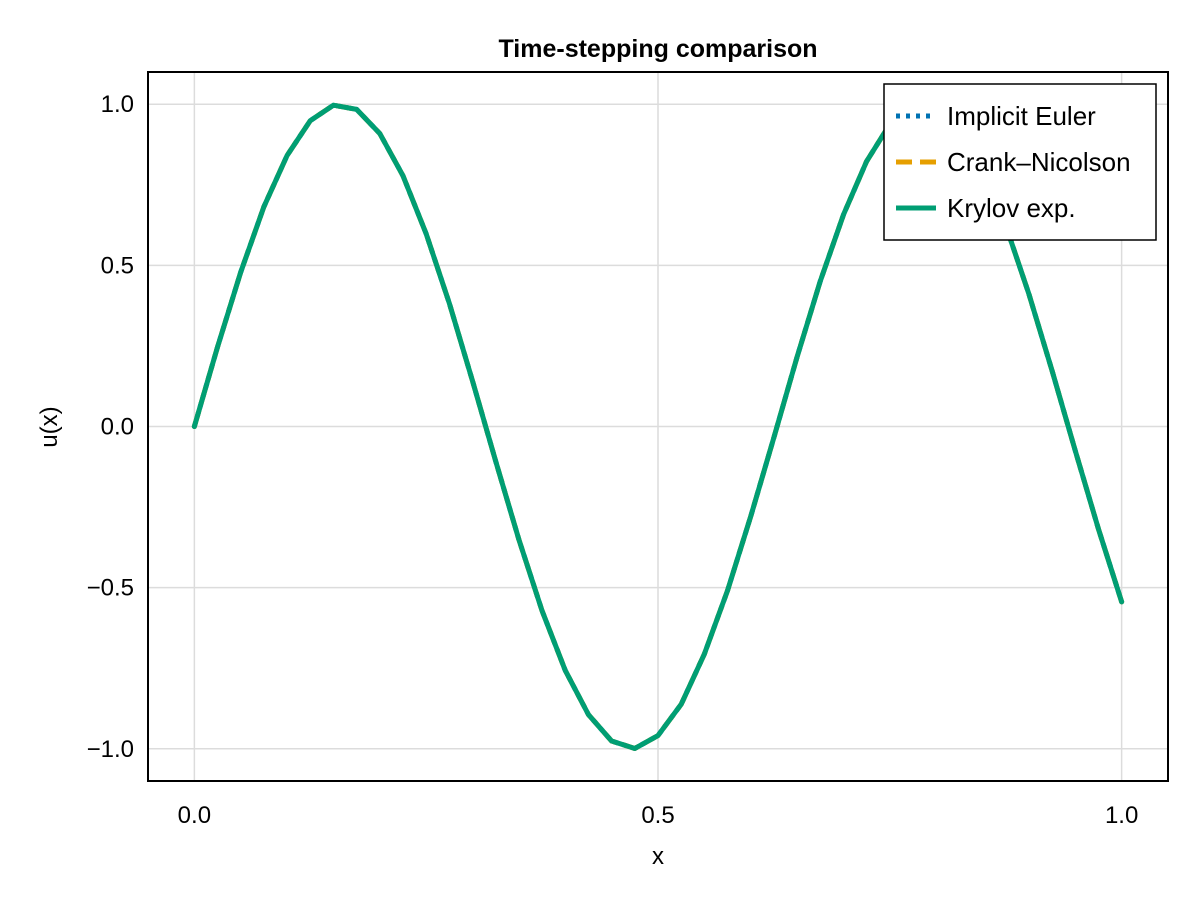 The height and width of the screenshot is (900, 1200). What do you see at coordinates (194, 815) in the screenshot?
I see `x-tick-label: 0.0` at bounding box center [194, 815].